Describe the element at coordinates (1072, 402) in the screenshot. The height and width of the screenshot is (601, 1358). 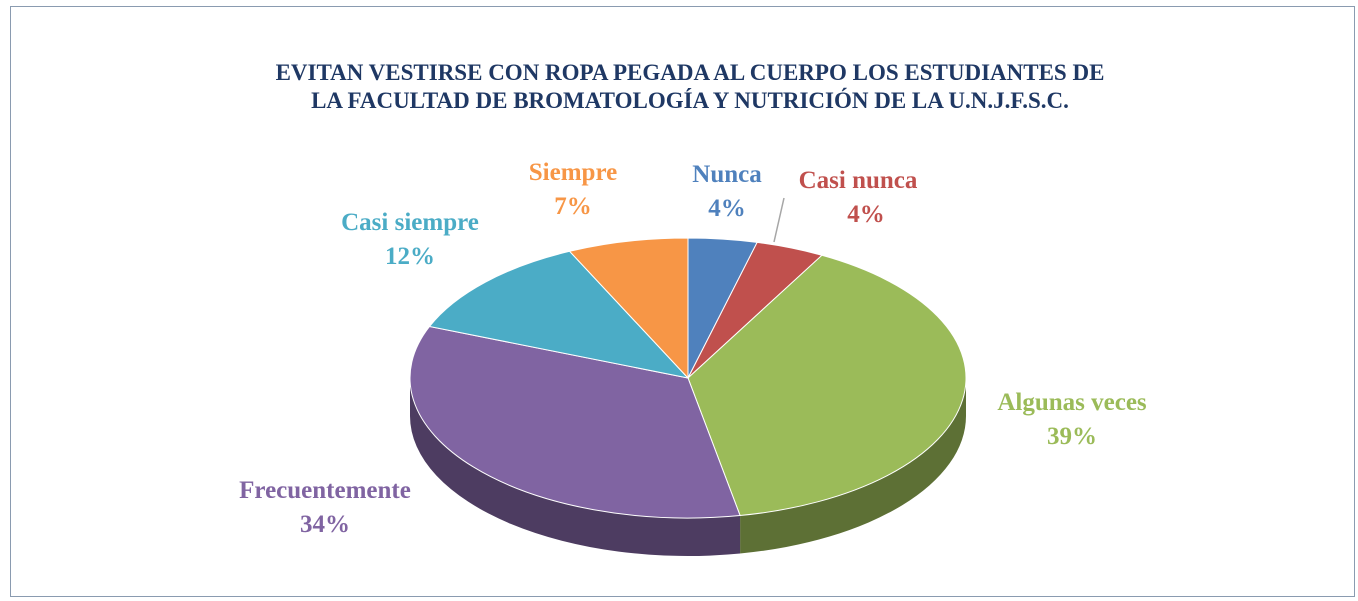
I see `slice-label: Algunas veces` at that location.